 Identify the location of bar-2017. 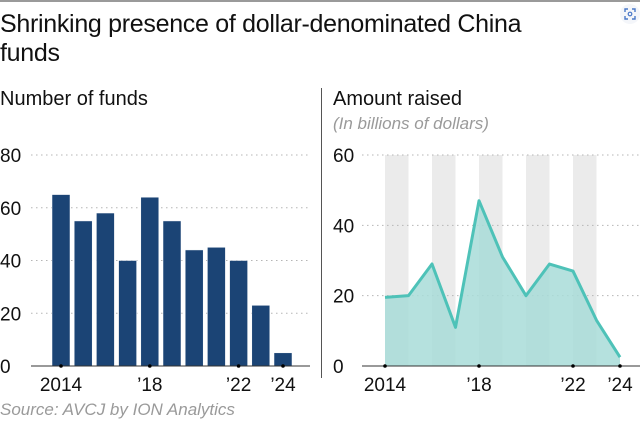
(127, 313).